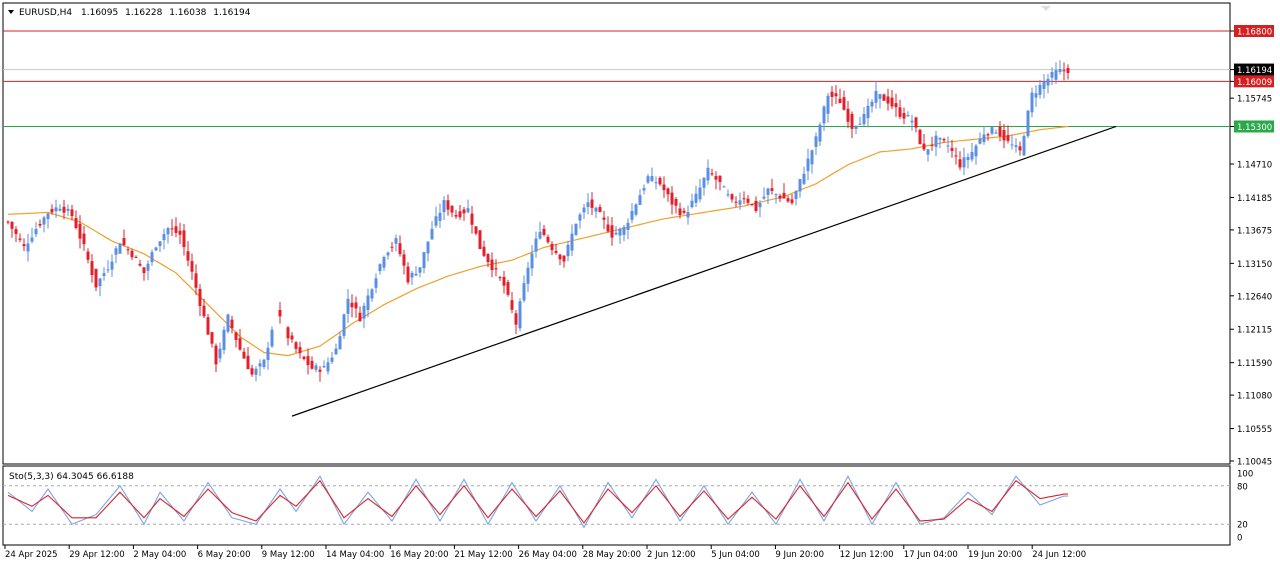  Describe the element at coordinates (224, 555) in the screenshot. I see `time-tick-label: 6 May 20:00` at that location.